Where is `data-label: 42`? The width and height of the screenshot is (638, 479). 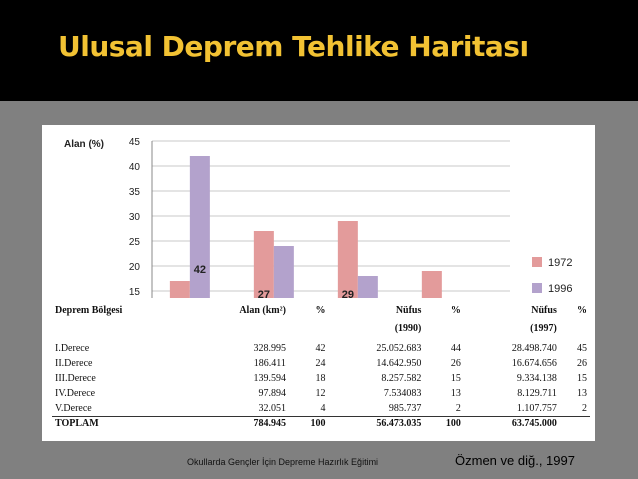
data-label: 42 is located at coordinates (200, 270).